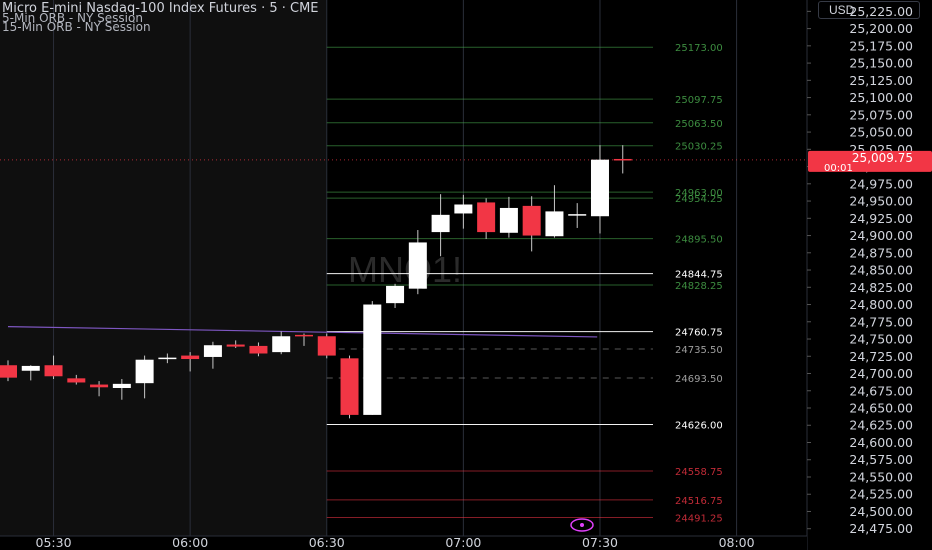 Image resolution: width=932 pixels, height=550 pixels. Describe the element at coordinates (881, 511) in the screenshot. I see `price-tick-label: 24,500.00` at that location.